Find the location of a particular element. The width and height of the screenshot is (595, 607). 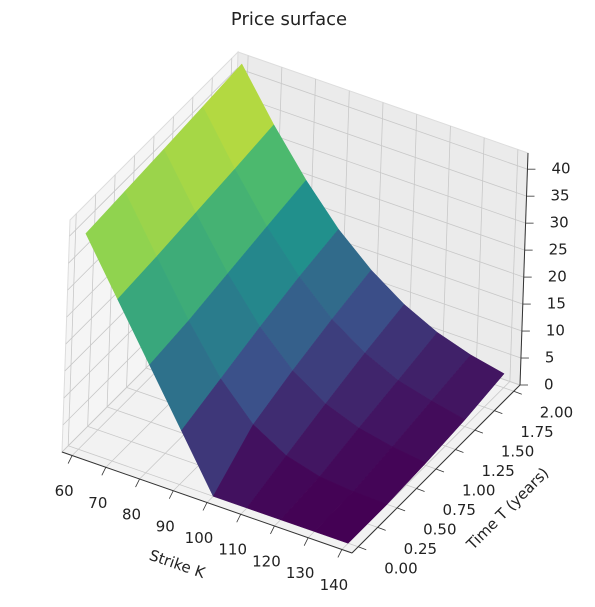

surface-patch is located at coordinates (350, 517).